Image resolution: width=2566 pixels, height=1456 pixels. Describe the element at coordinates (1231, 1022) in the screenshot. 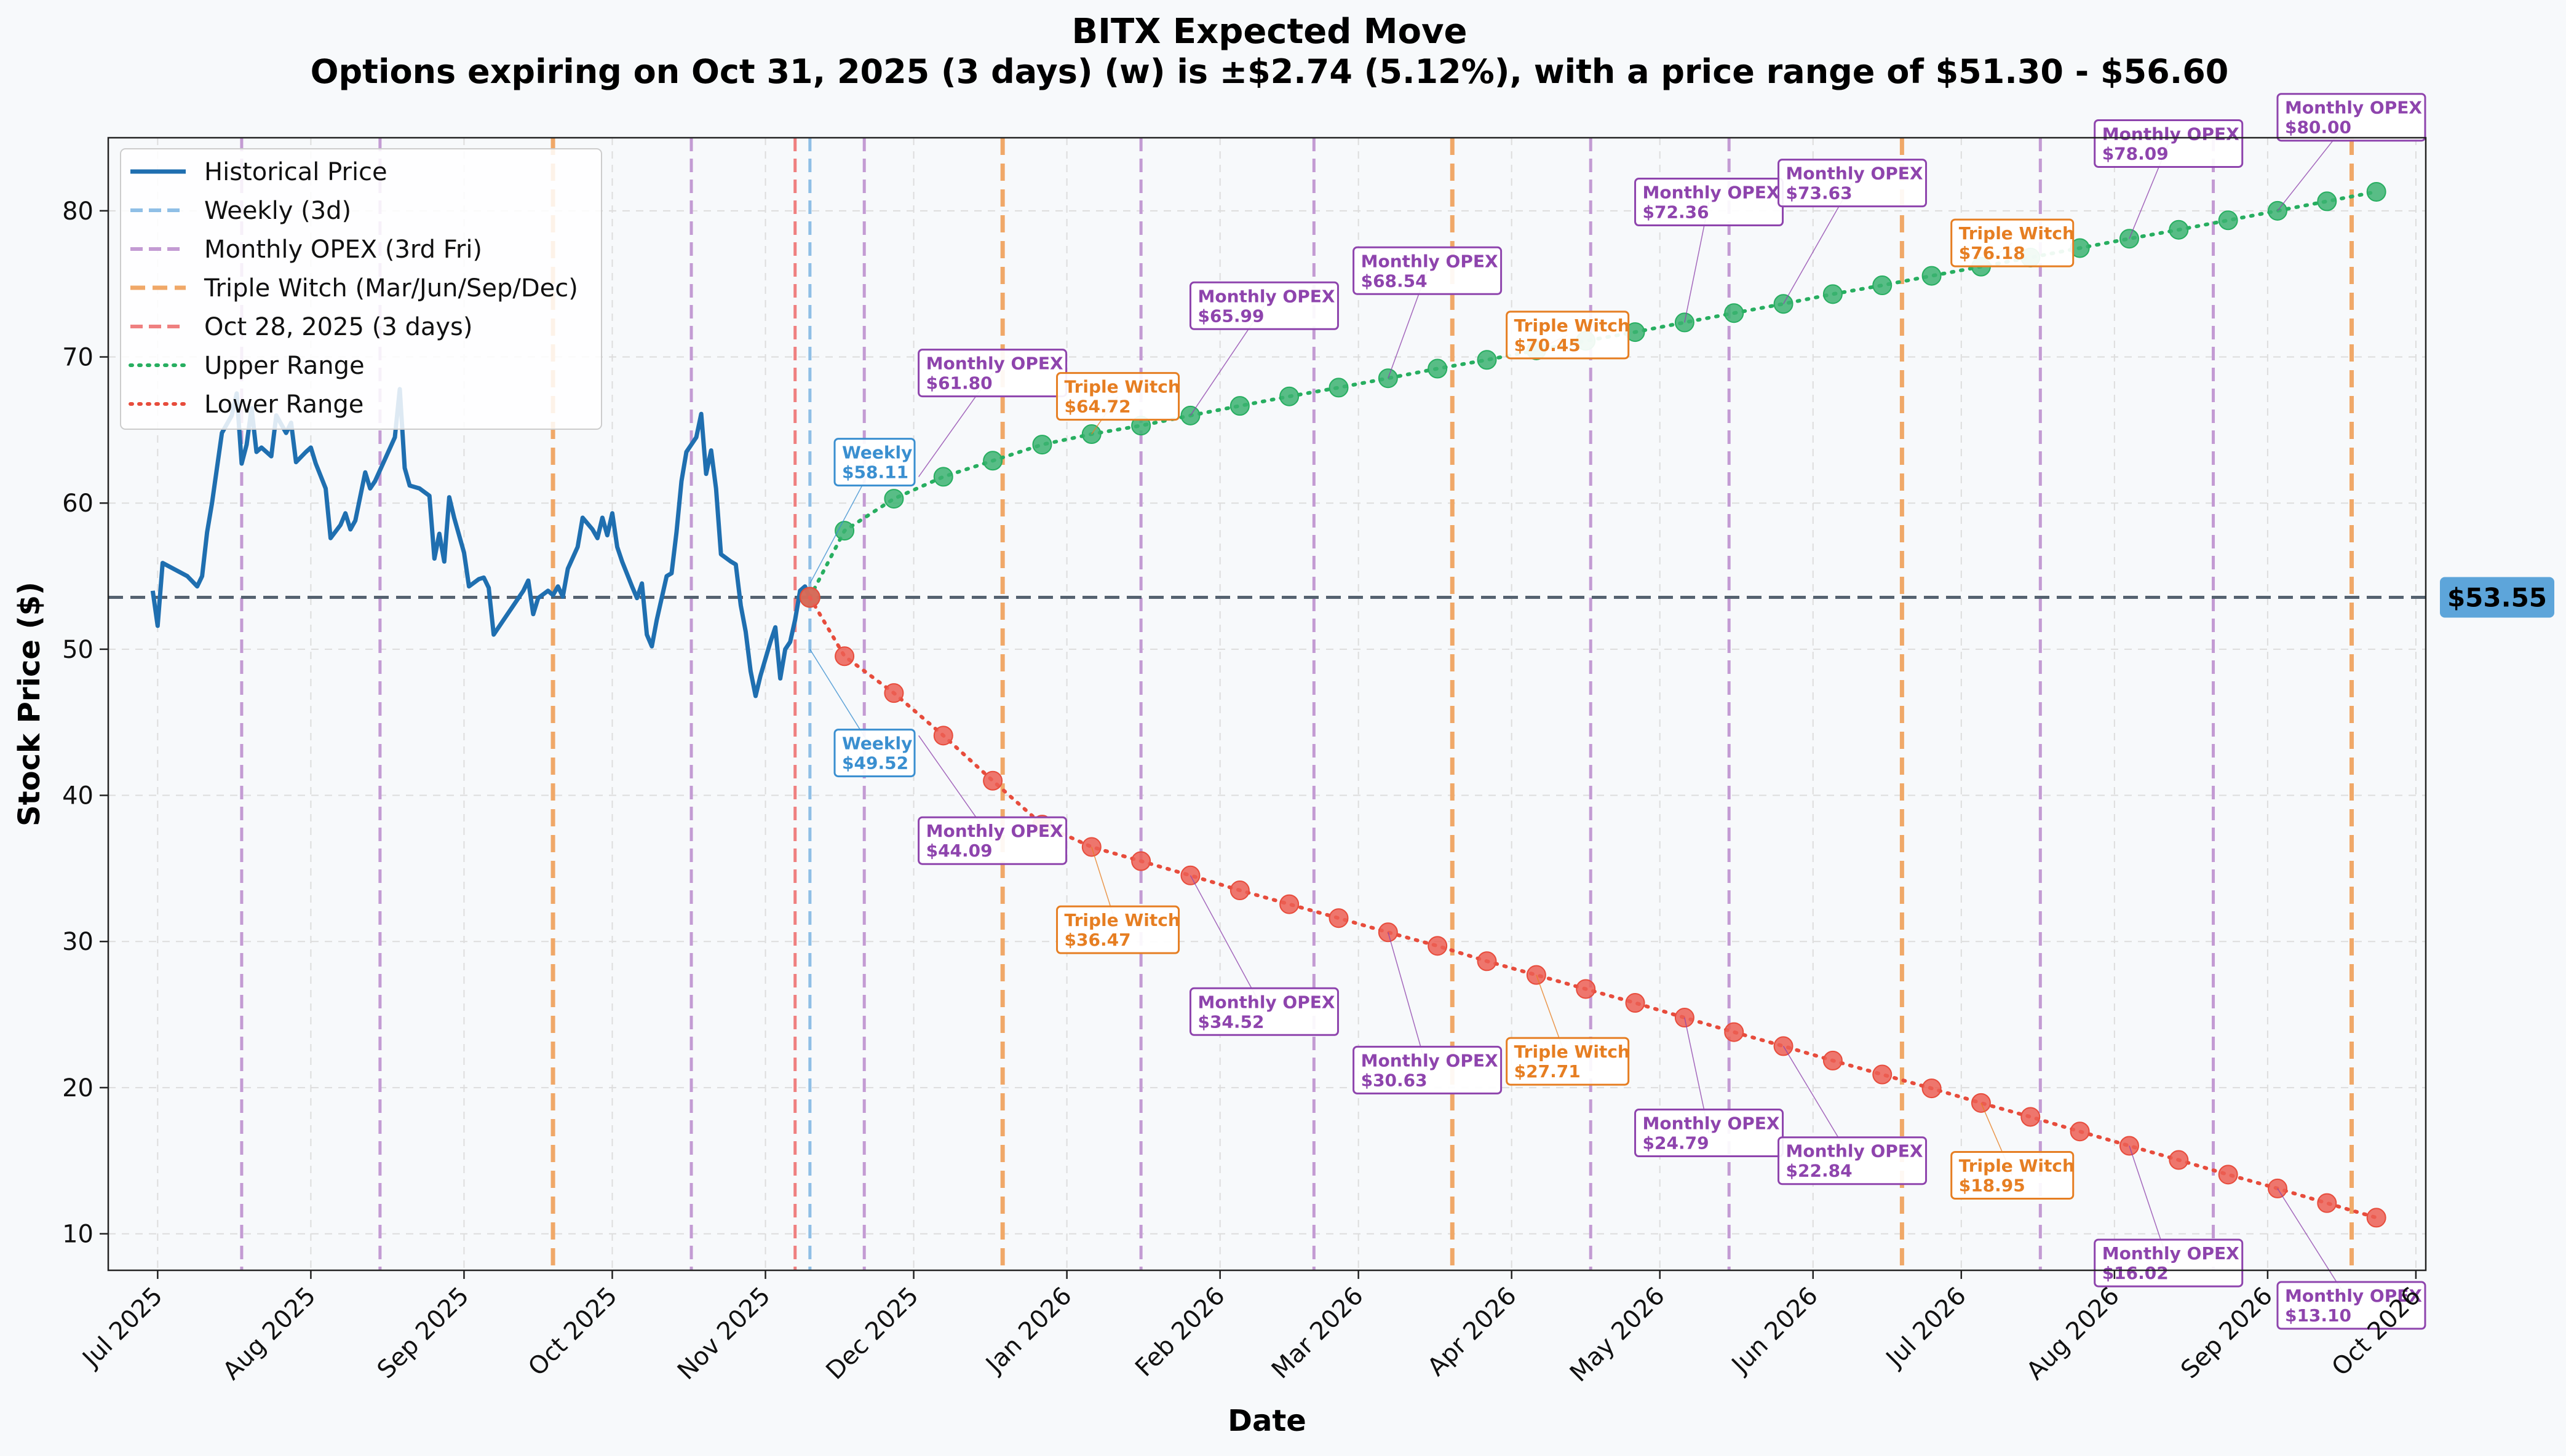

I see `annotation-value: $34.52` at that location.